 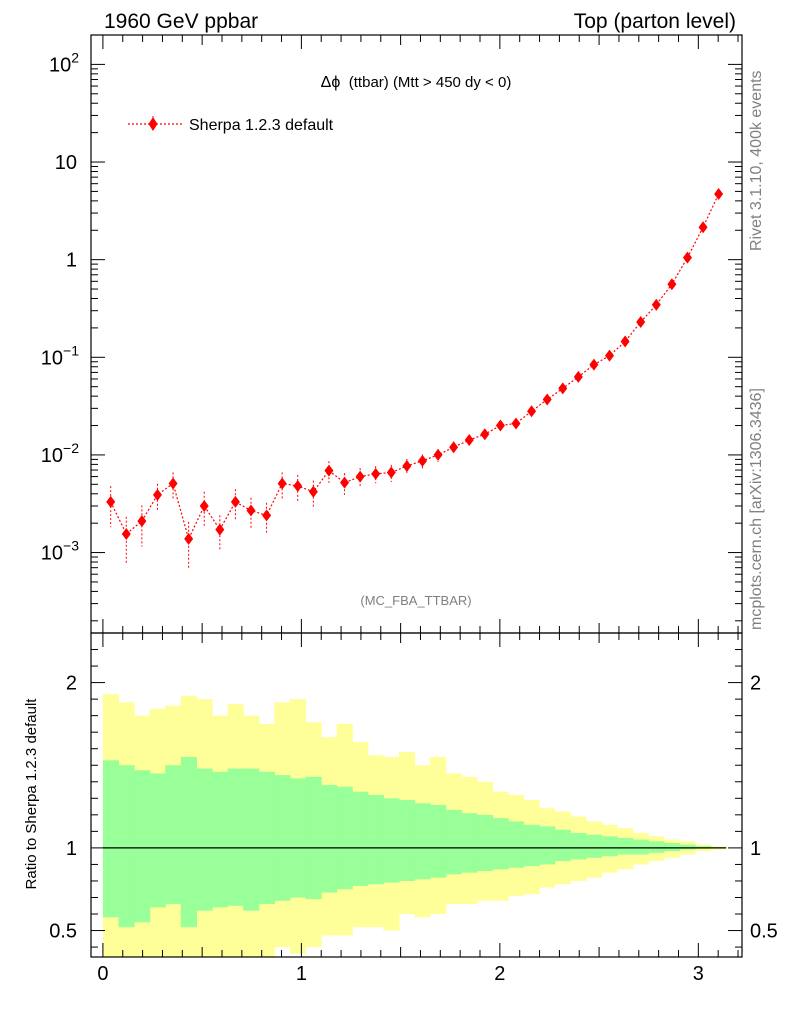 What do you see at coordinates (63, 932) in the screenshot?
I see `ratio-y-tick-label: 0.5` at bounding box center [63, 932].